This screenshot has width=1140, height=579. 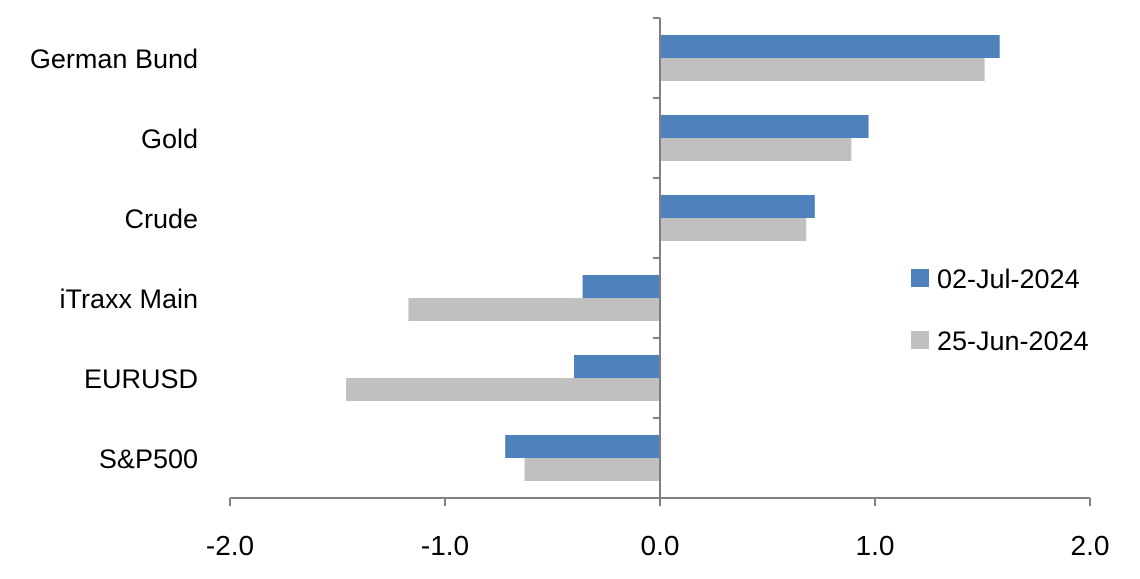 What do you see at coordinates (114, 59) in the screenshot?
I see `category-label: German Bund` at bounding box center [114, 59].